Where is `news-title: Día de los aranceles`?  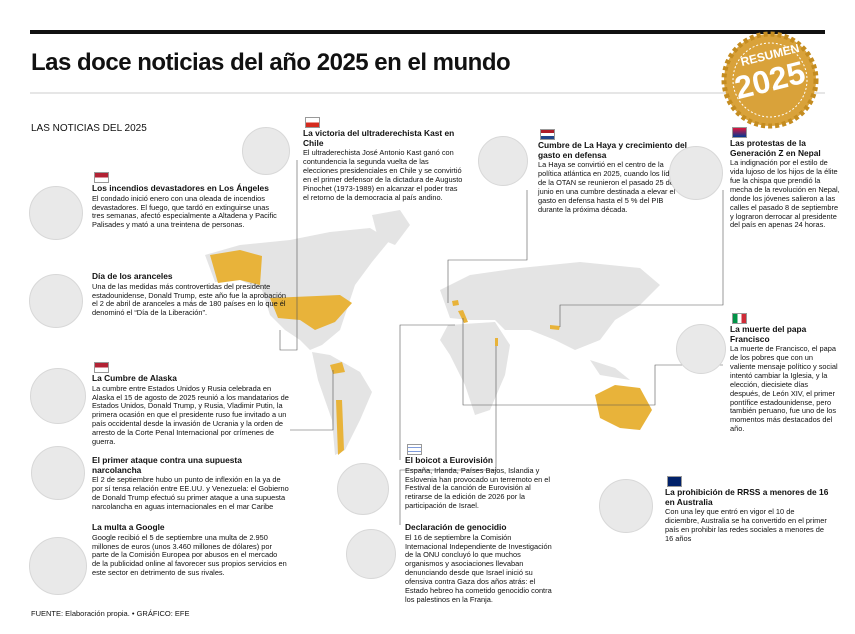
news-title: Día de los aranceles is located at coordinates (132, 276).